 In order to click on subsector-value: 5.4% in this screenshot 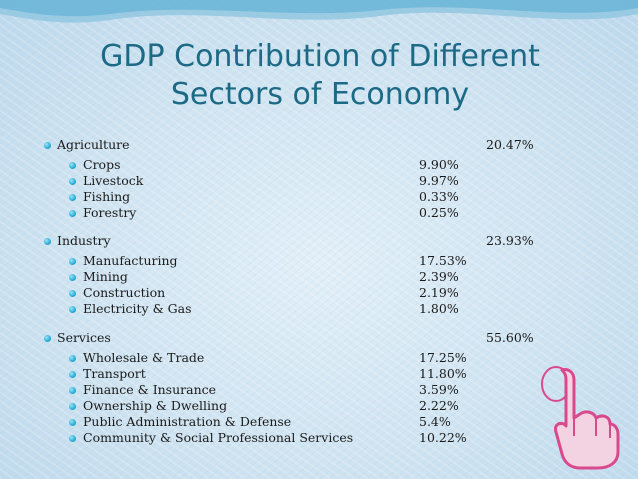, I will do `click(435, 421)`.